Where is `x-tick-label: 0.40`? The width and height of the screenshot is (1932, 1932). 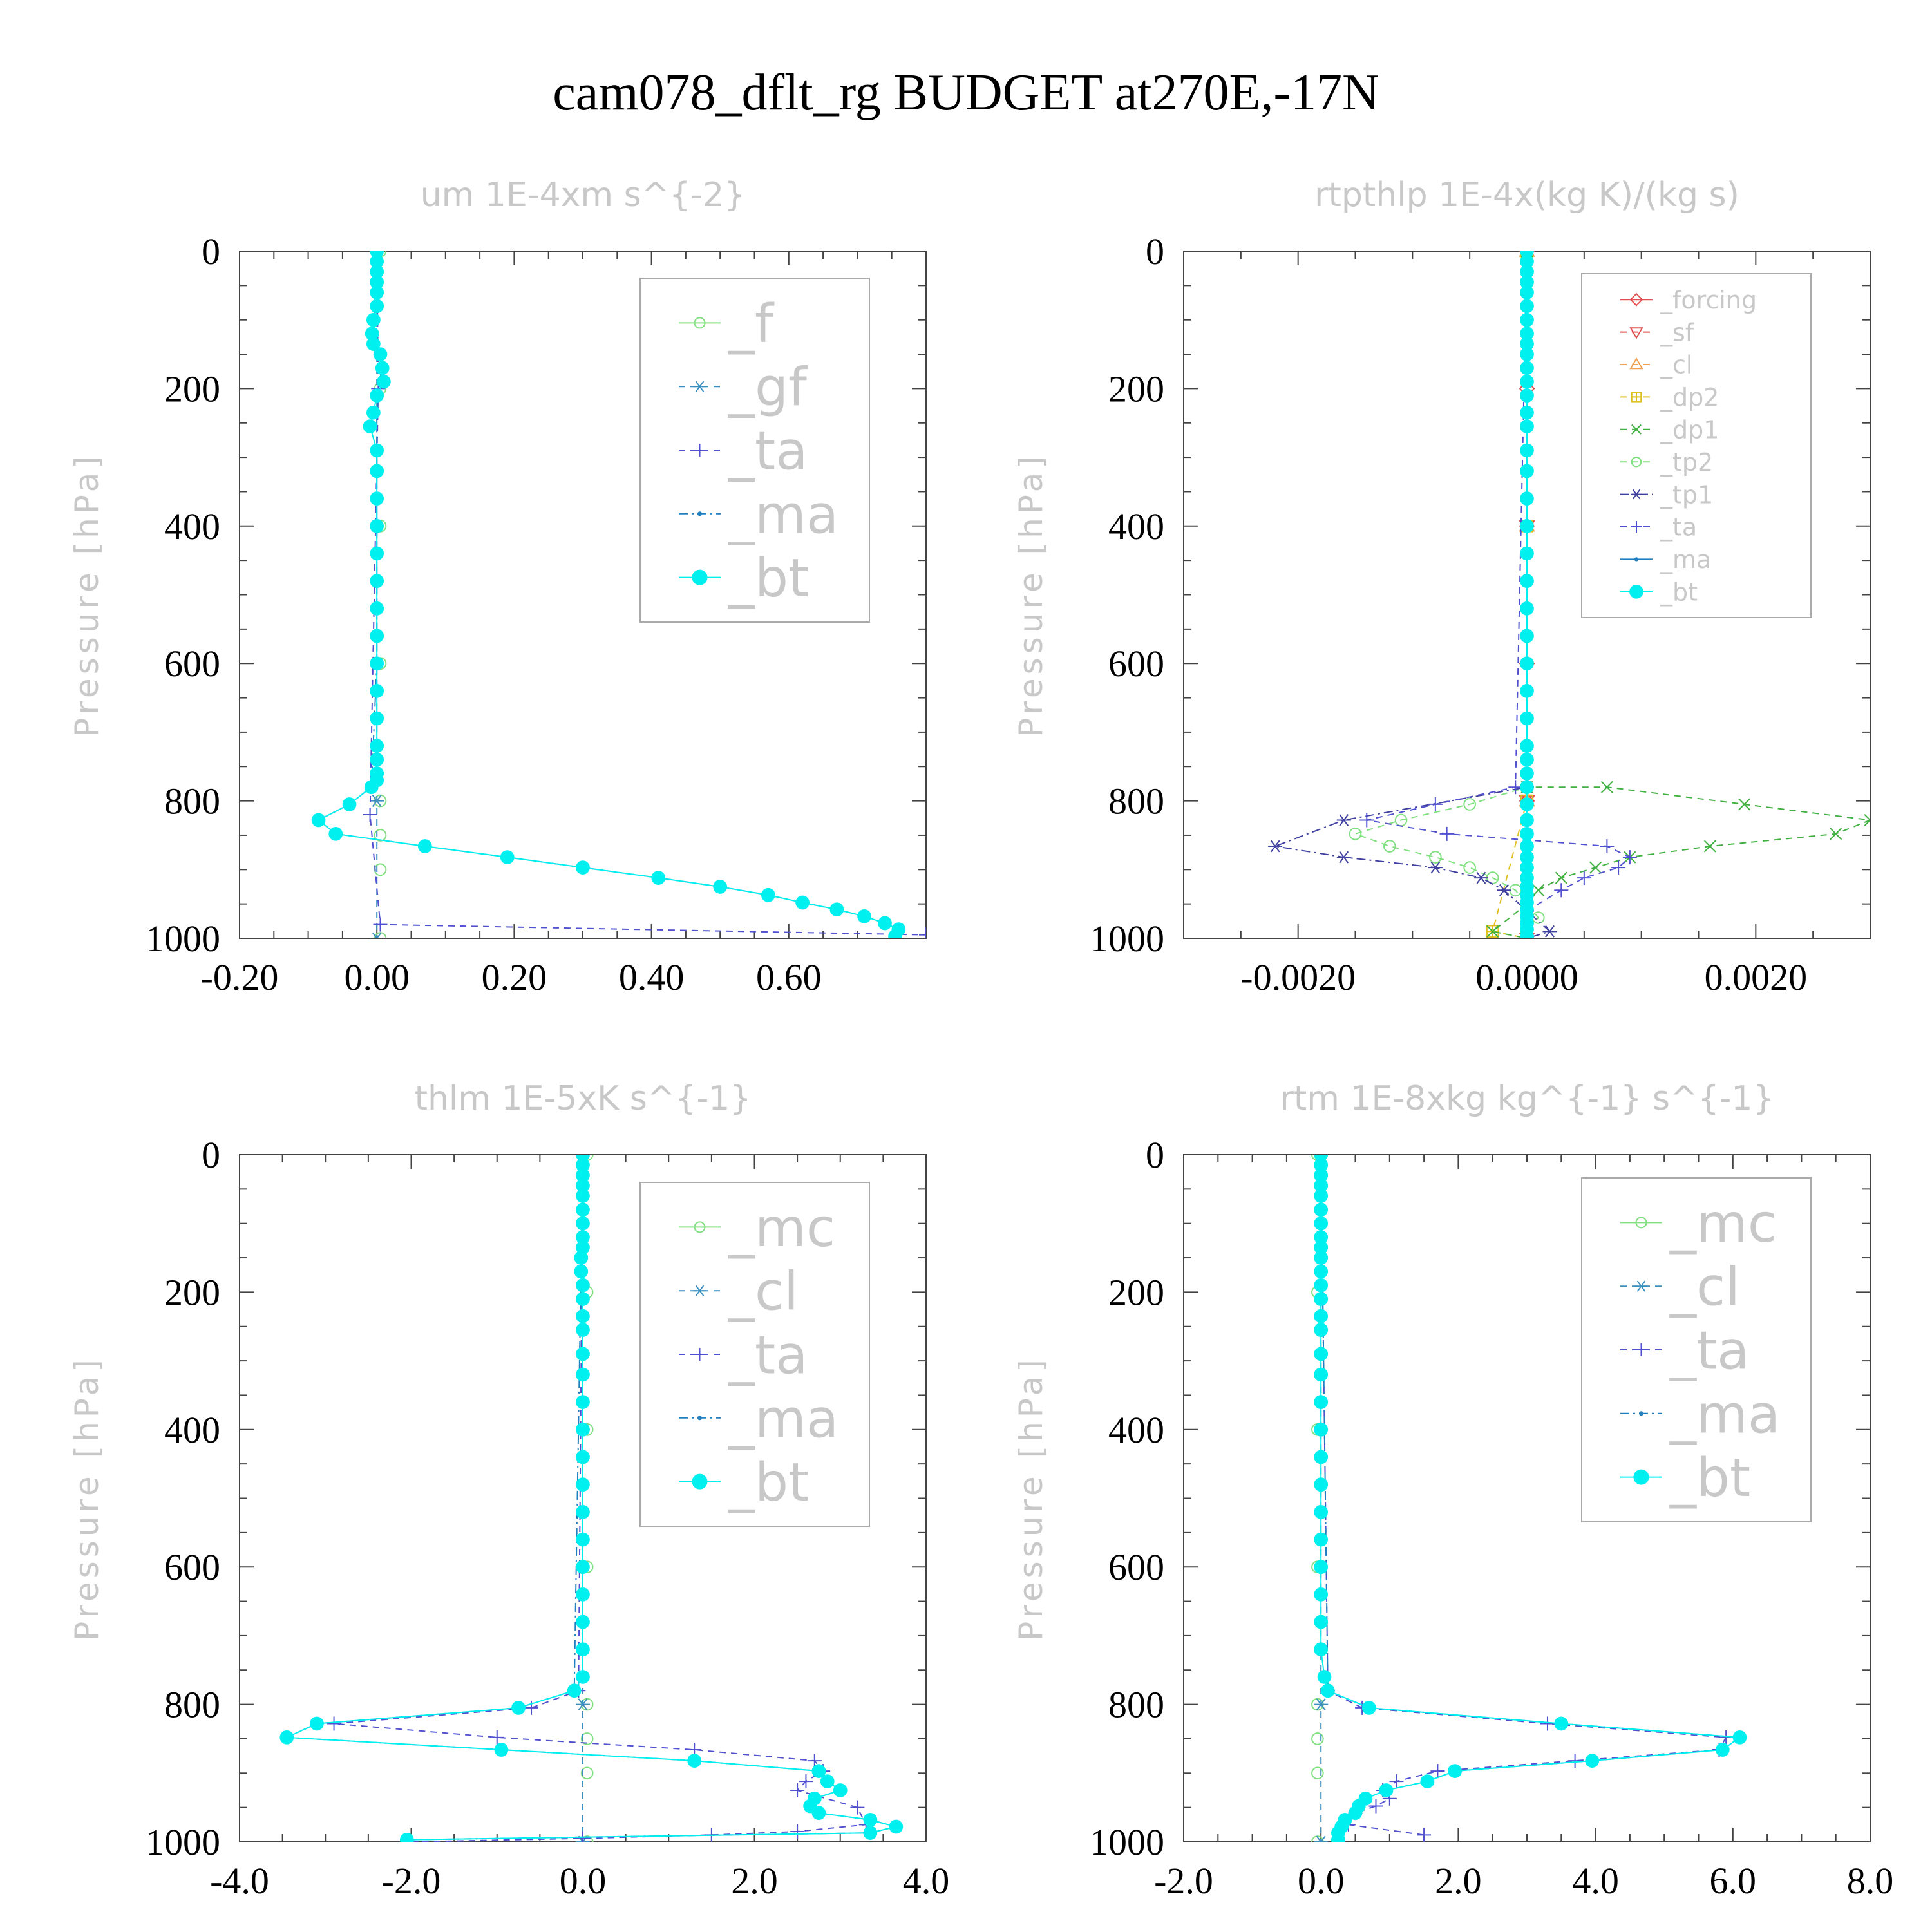 x-tick-label: 0.40 is located at coordinates (652, 977).